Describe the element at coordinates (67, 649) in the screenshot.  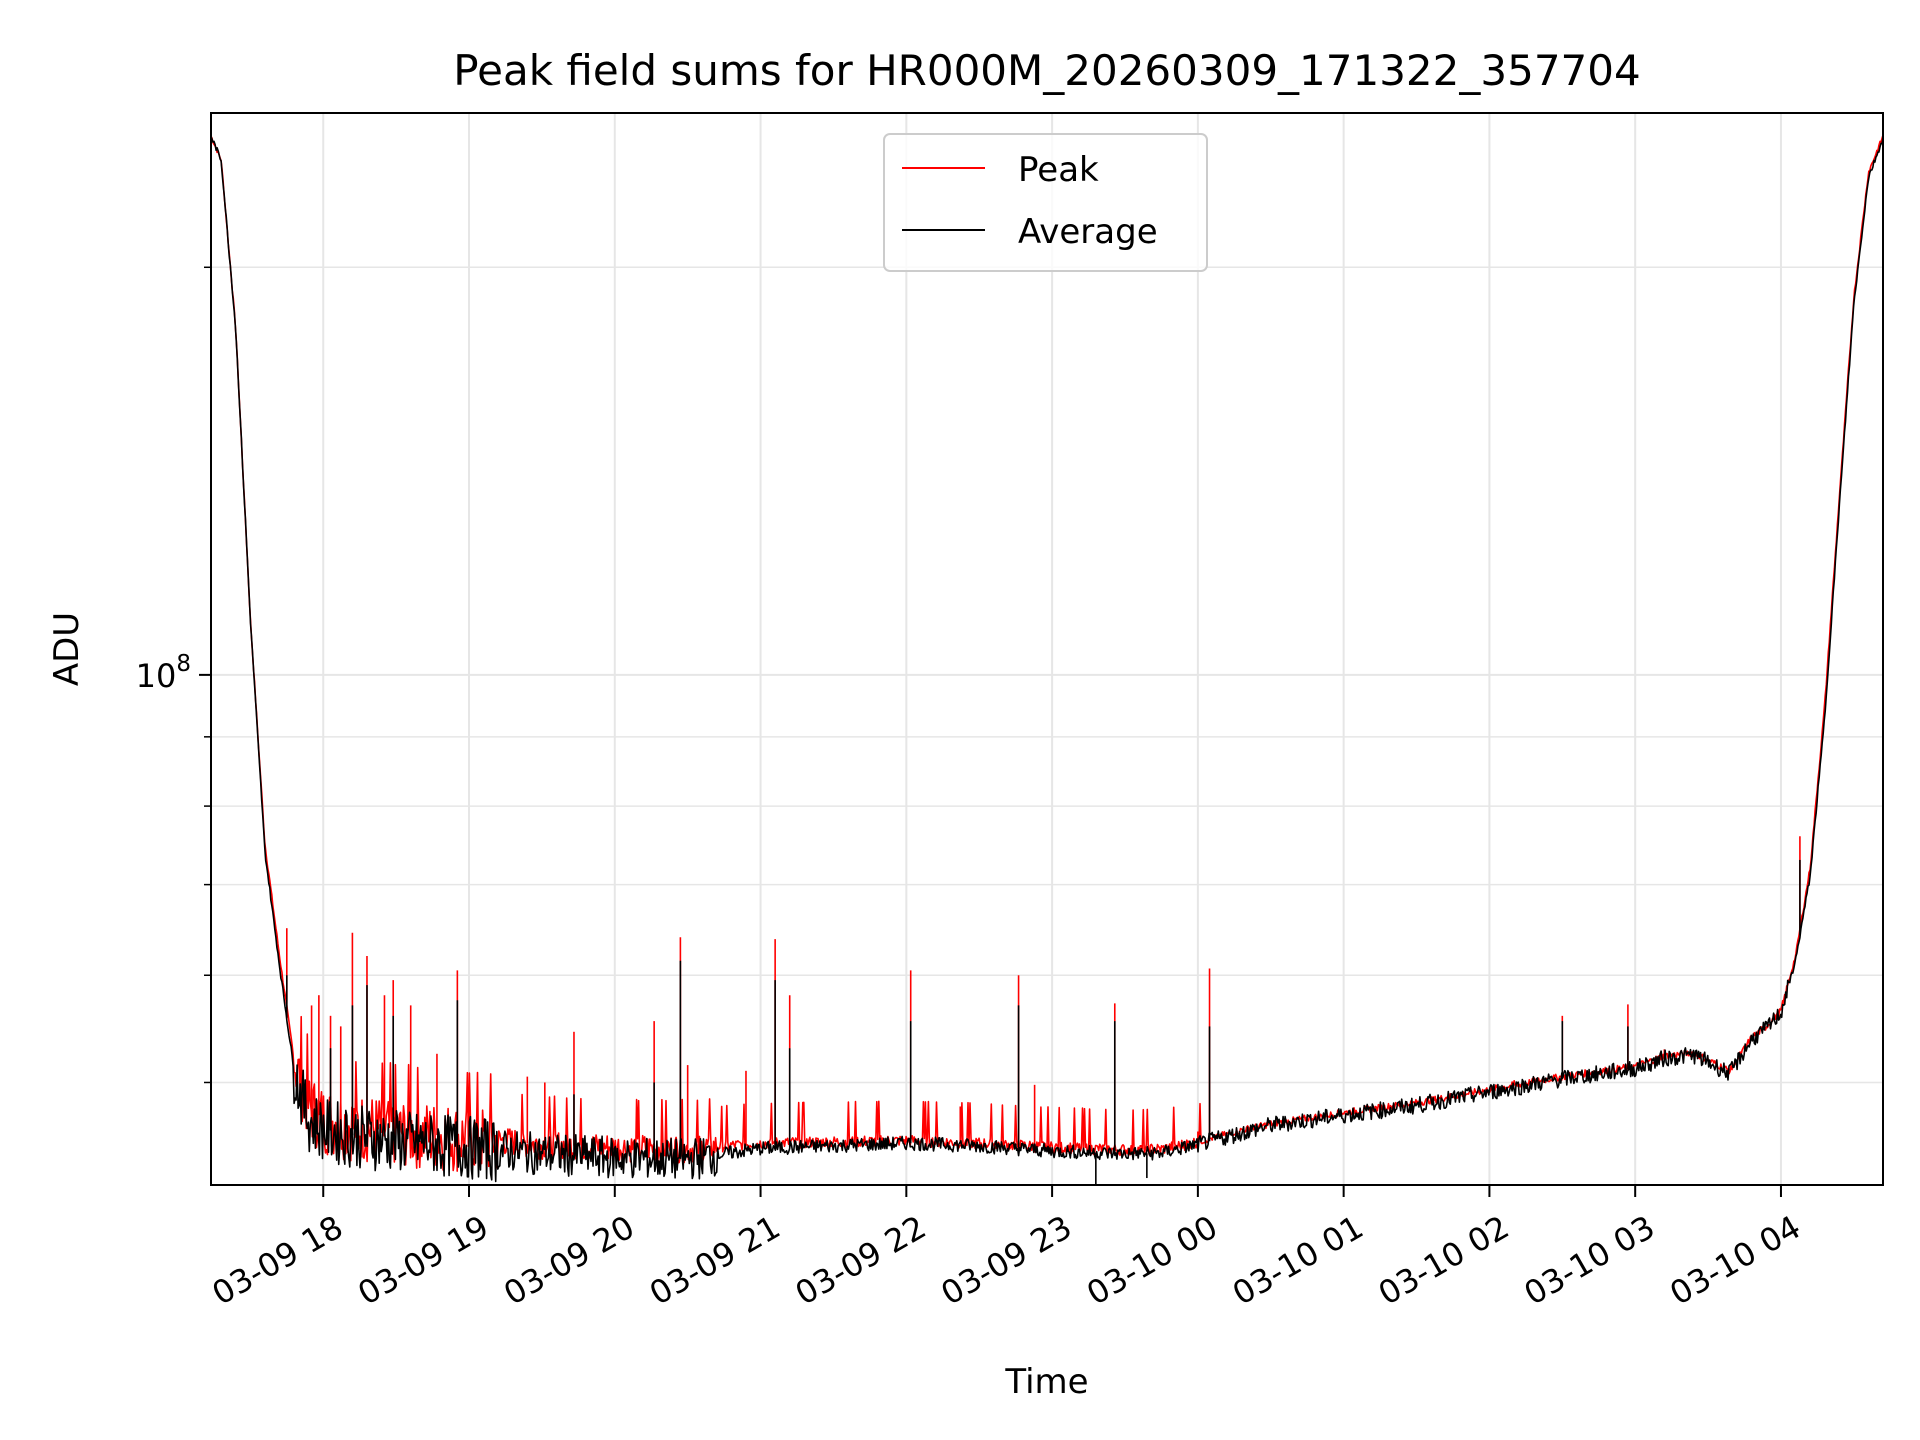
I see `y-axis-label: ADU` at that location.